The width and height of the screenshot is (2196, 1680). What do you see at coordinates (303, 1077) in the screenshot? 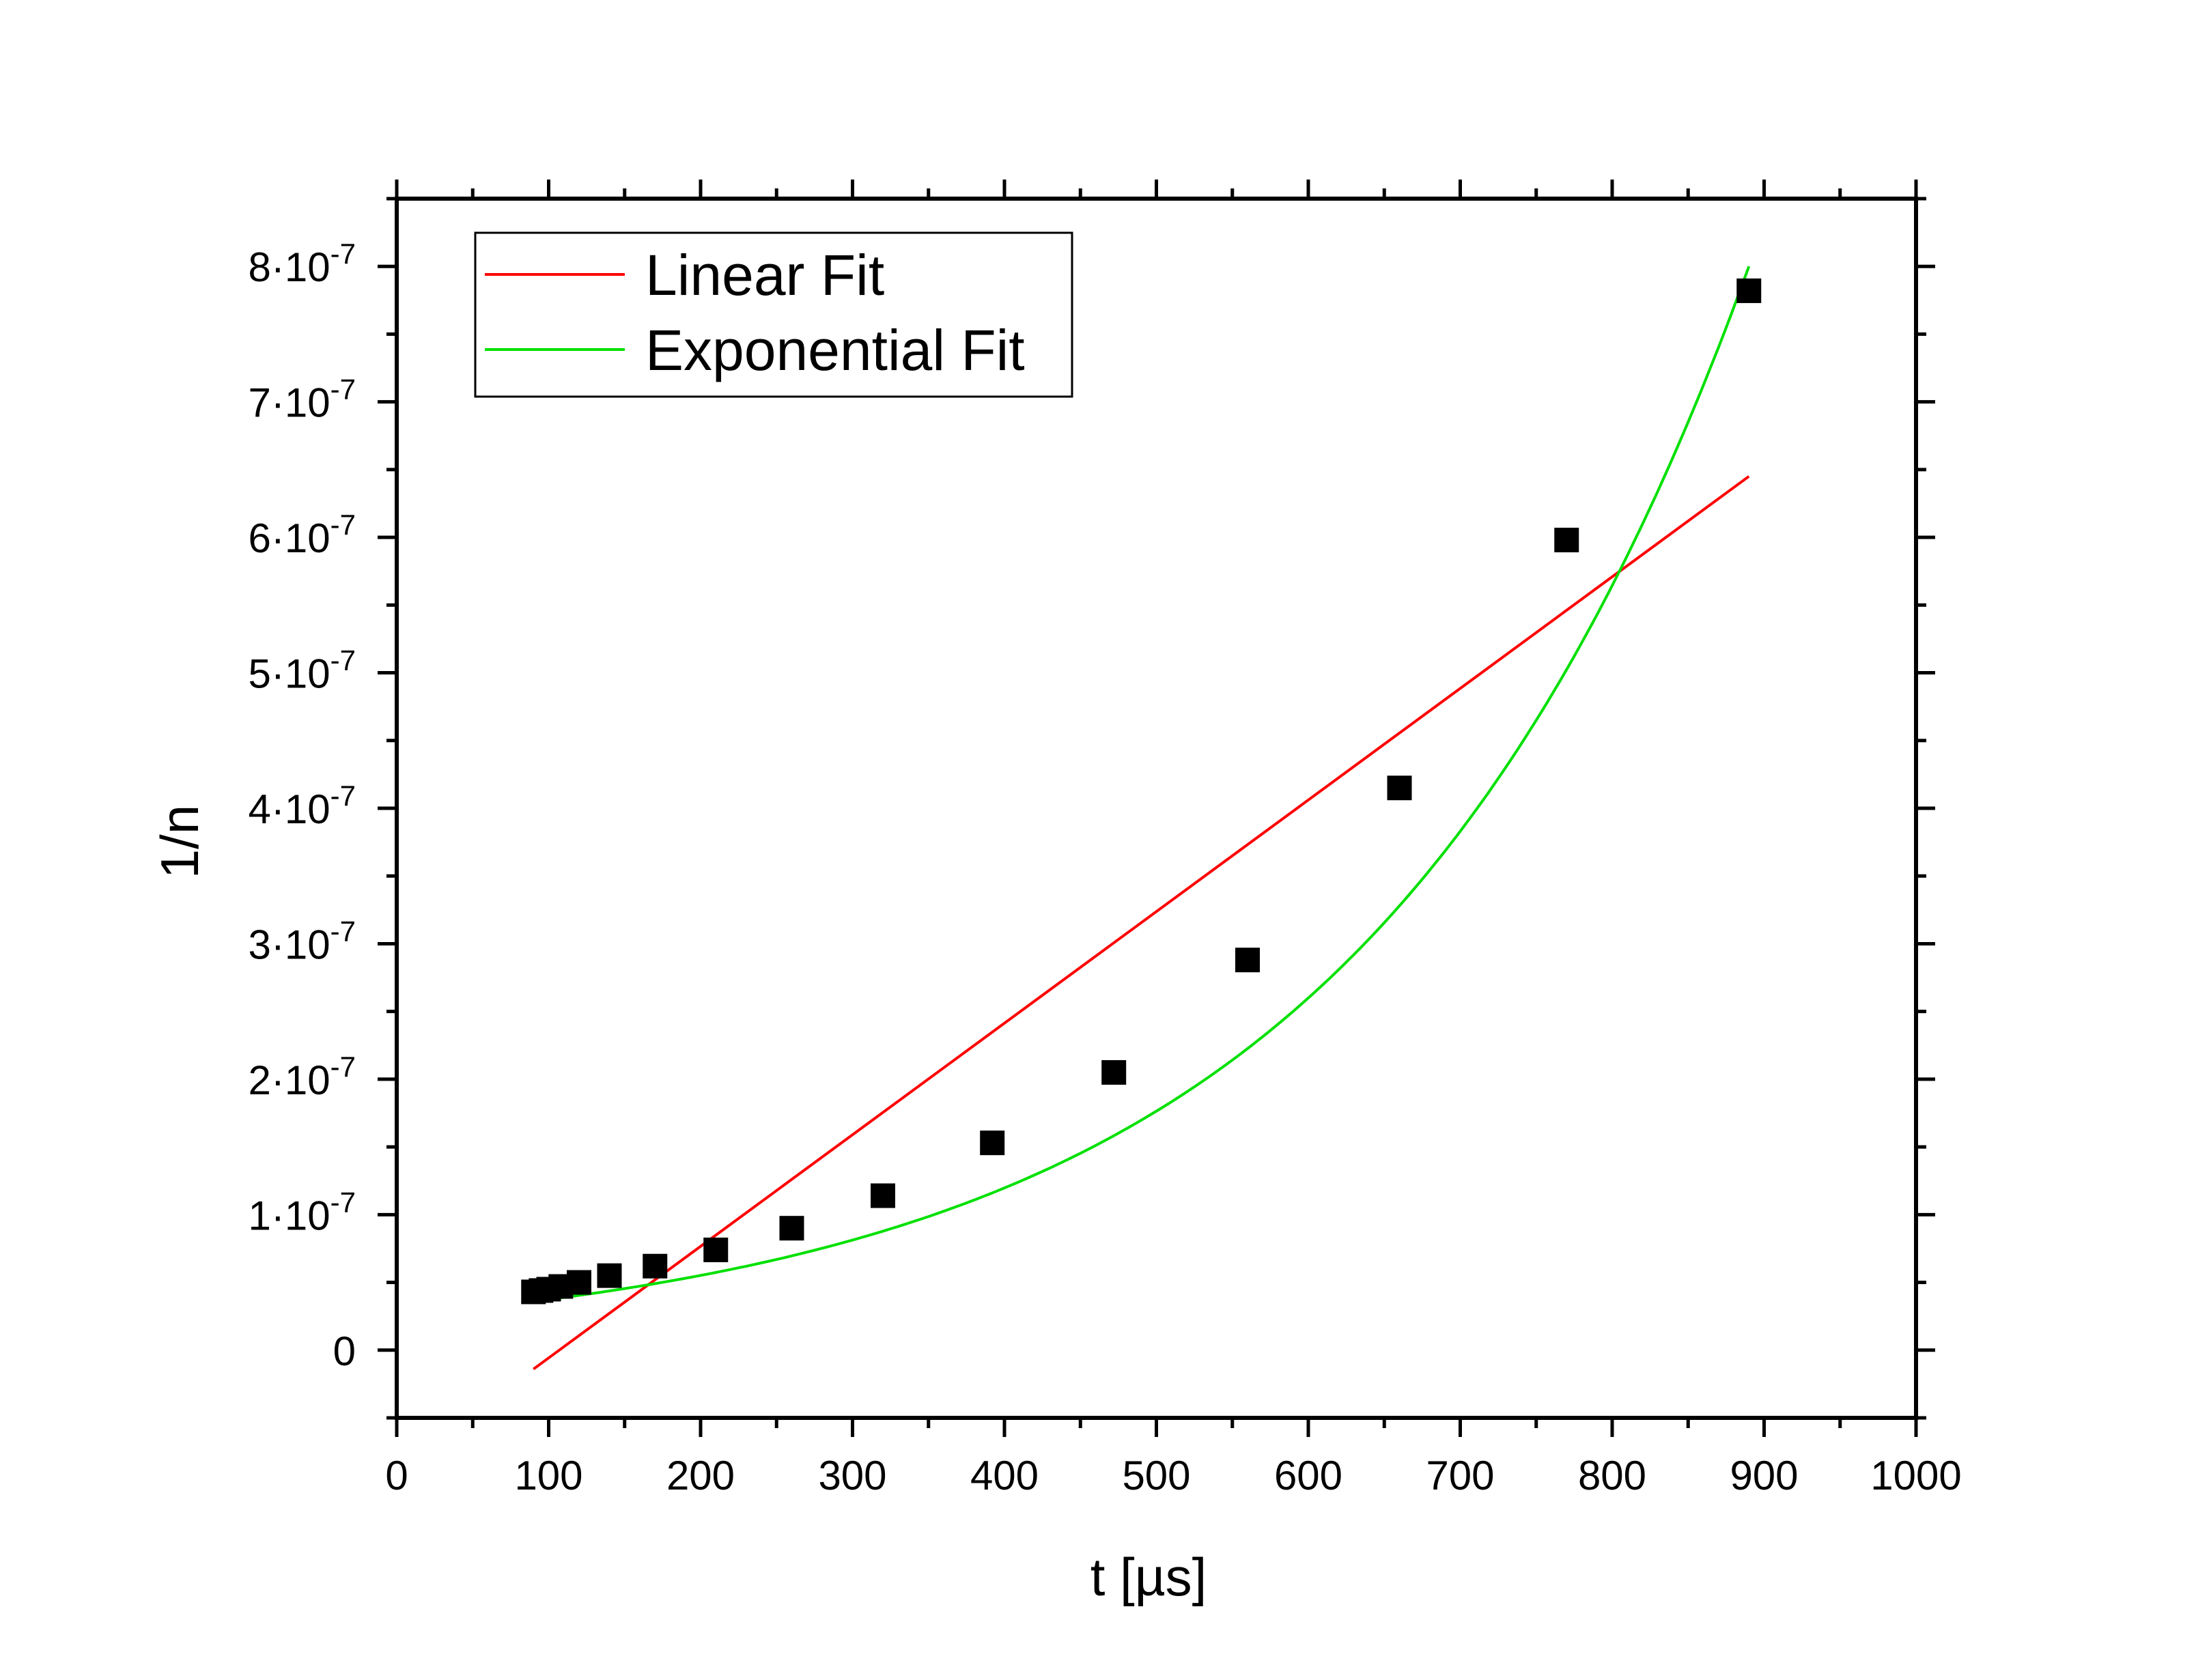
I see `y-tick-label: 2·10⁻⁷` at bounding box center [303, 1077].